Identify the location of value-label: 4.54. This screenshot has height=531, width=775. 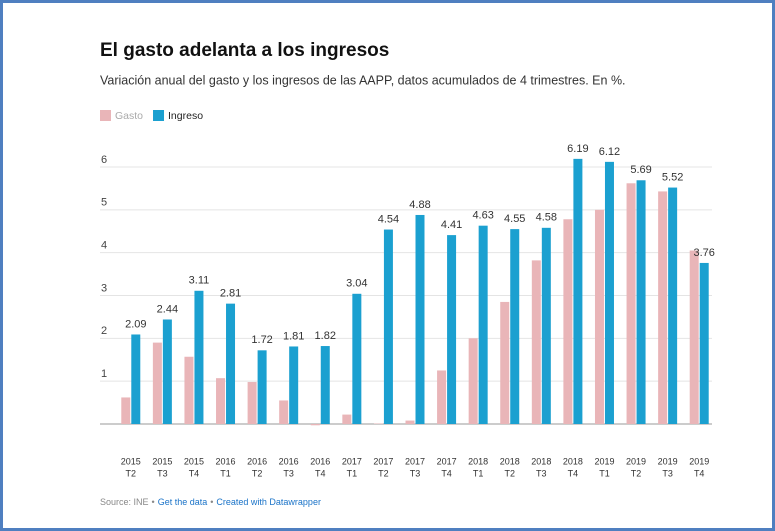
(388, 219).